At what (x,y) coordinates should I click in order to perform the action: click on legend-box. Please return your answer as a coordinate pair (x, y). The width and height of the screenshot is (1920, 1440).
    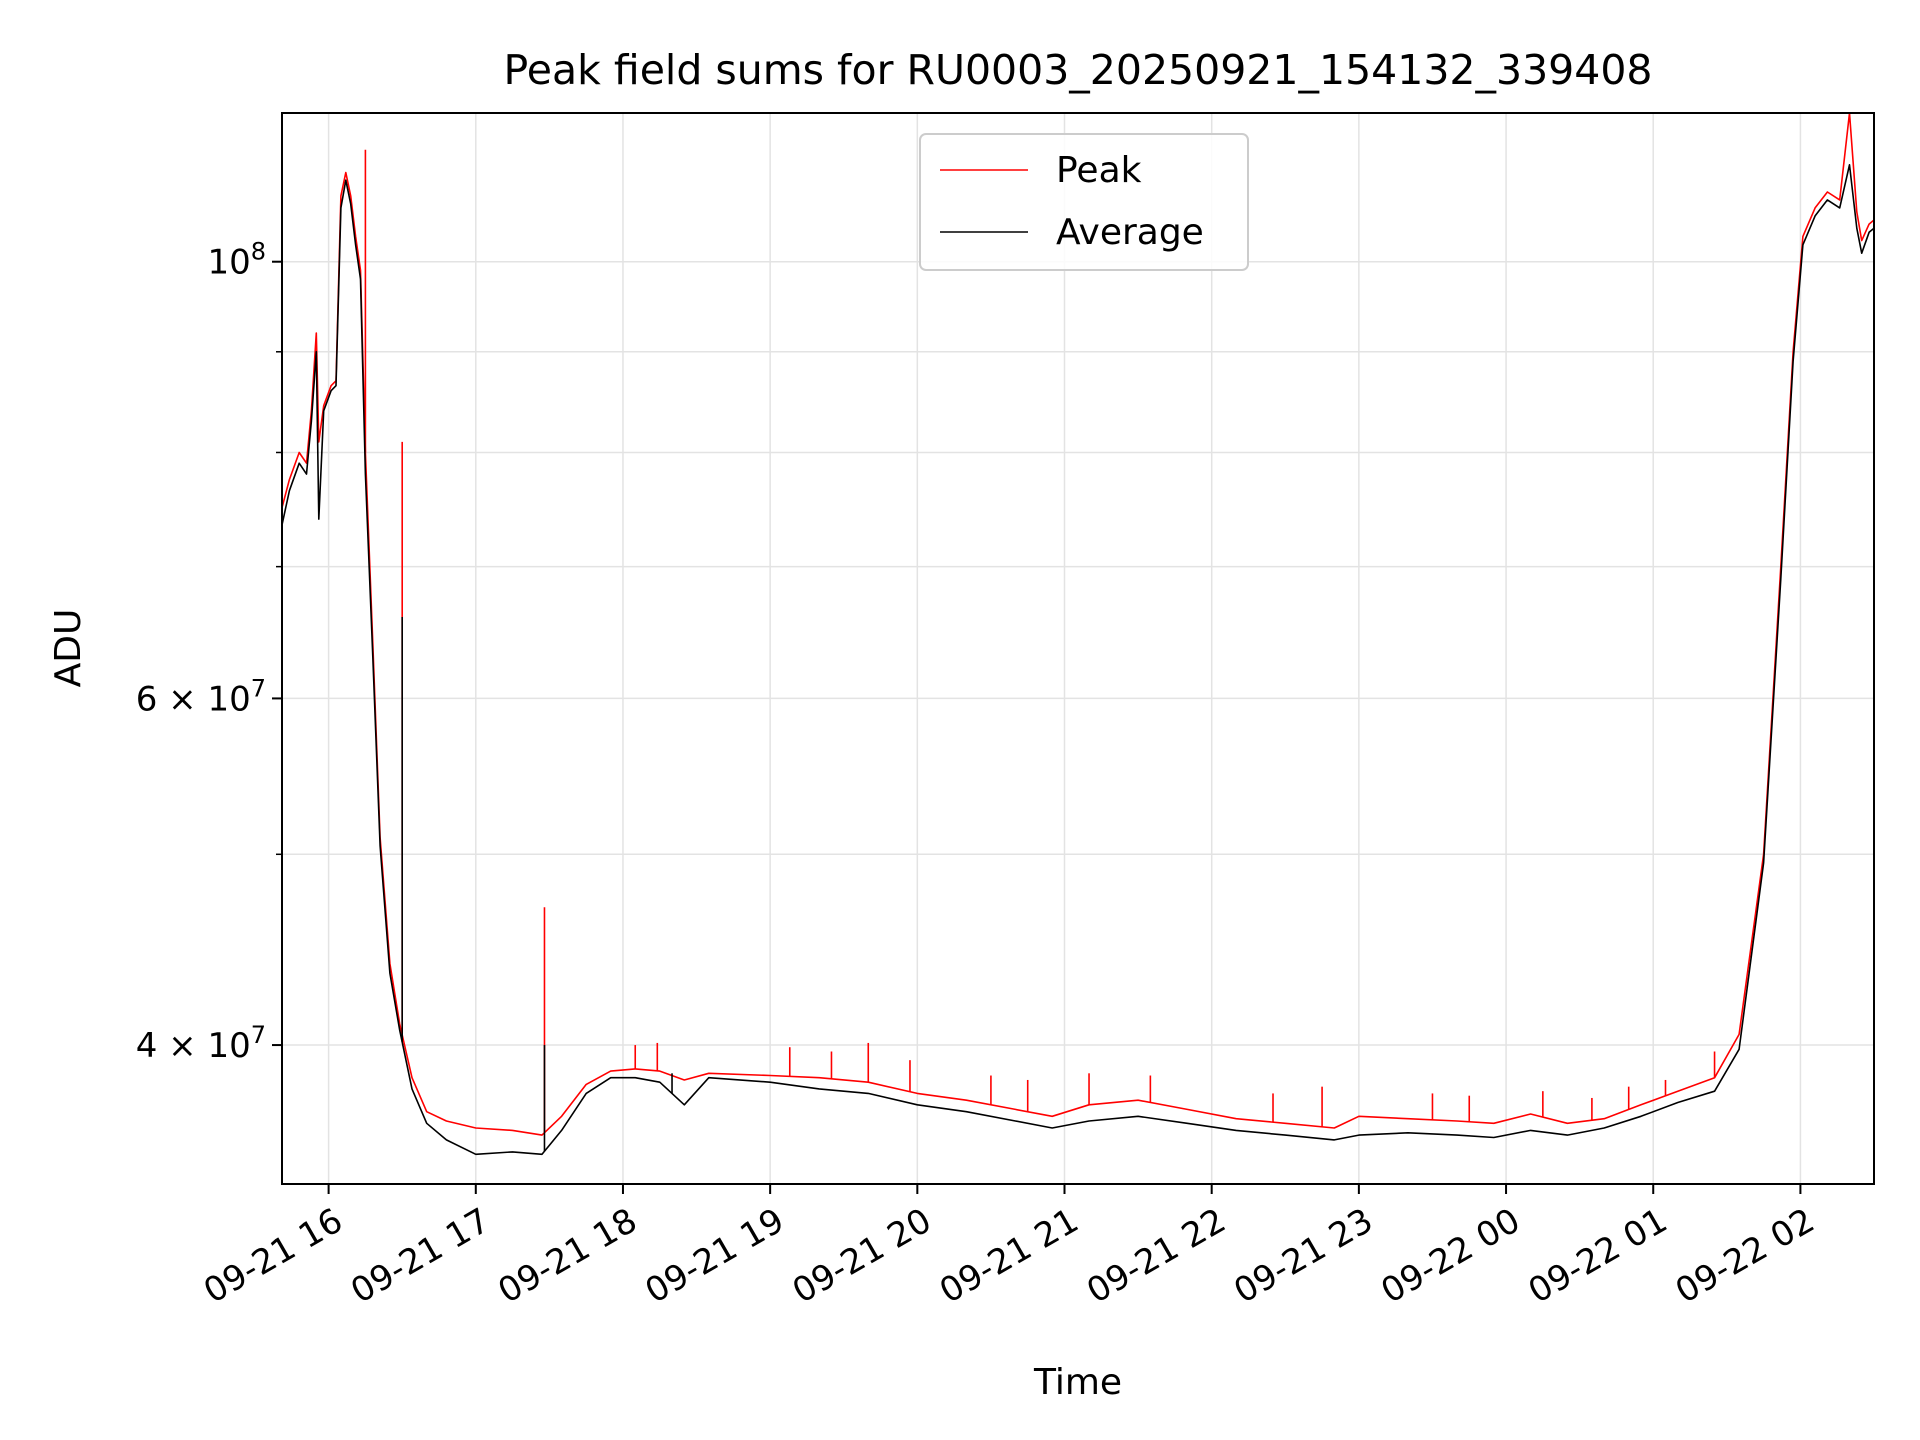
    Looking at the image, I should click on (1084, 202).